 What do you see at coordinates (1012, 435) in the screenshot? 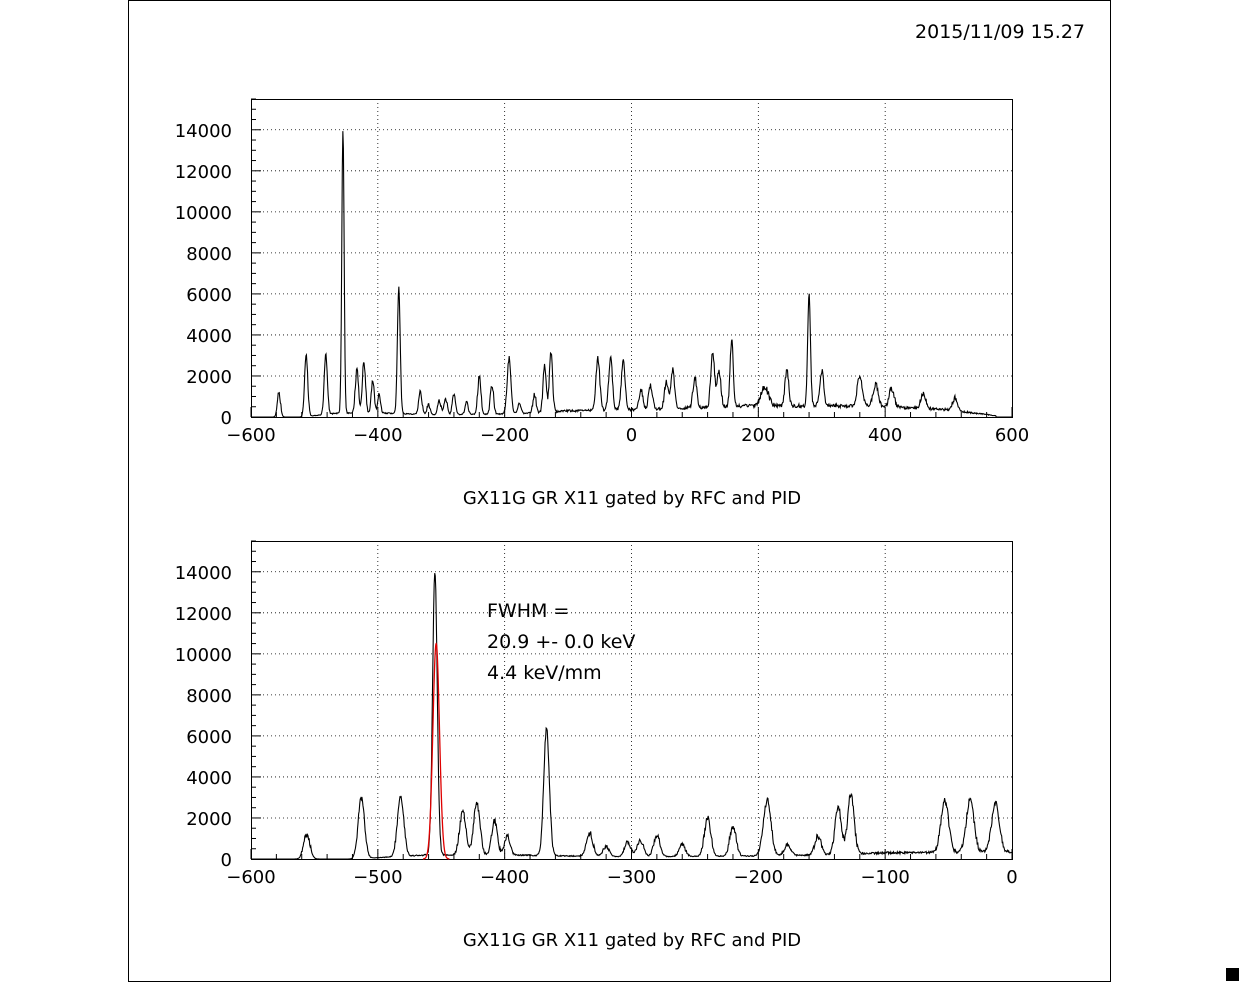
I see `x-tick-label: 600` at bounding box center [1012, 435].